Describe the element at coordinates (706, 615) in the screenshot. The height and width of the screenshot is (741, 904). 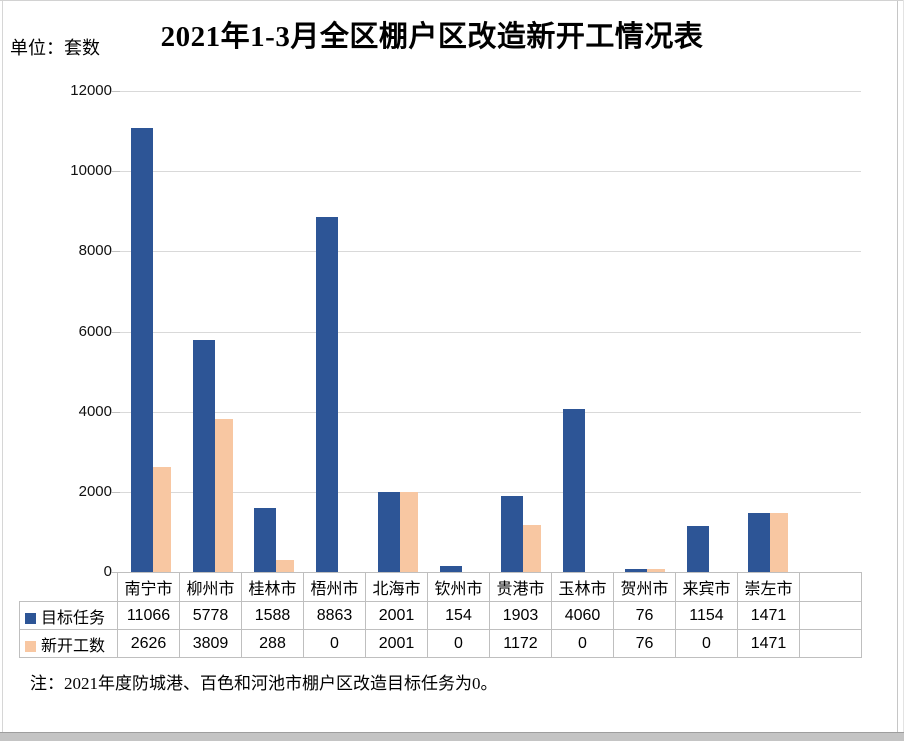
I see `value-cell: 1154` at that location.